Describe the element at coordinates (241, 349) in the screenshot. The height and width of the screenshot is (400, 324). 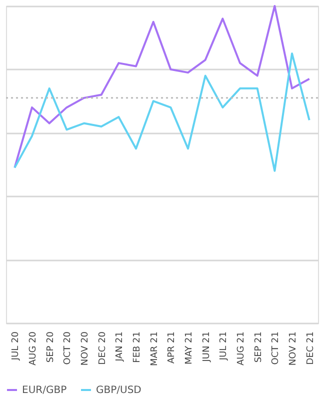
I see `x-tick-label: AUG 21` at that location.